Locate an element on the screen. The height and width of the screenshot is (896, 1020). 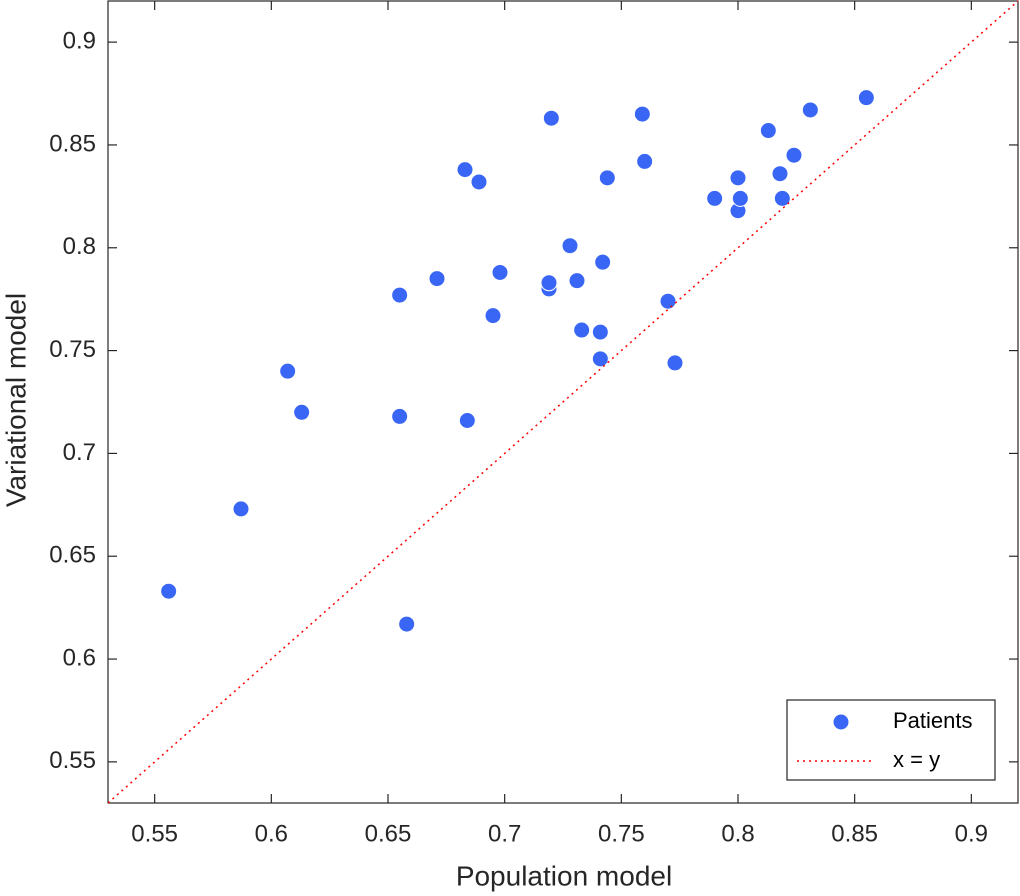
x-tick-label: 0.8 is located at coordinates (737, 833).